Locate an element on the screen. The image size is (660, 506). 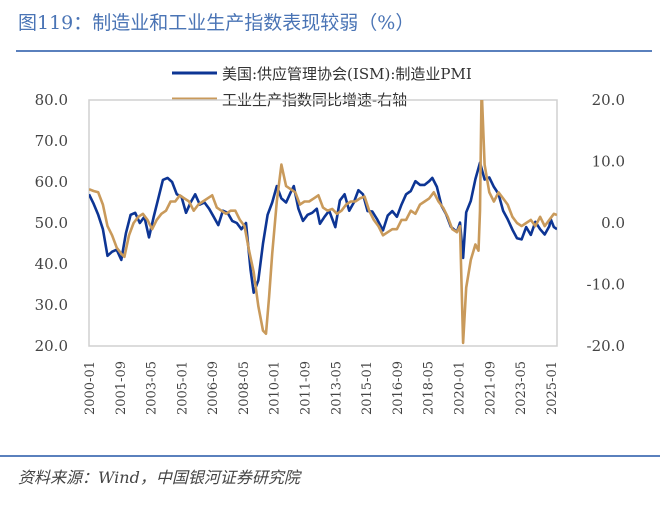
source-note: 资料来源：Wind，中国银河证券研究院 is located at coordinates (159, 477).